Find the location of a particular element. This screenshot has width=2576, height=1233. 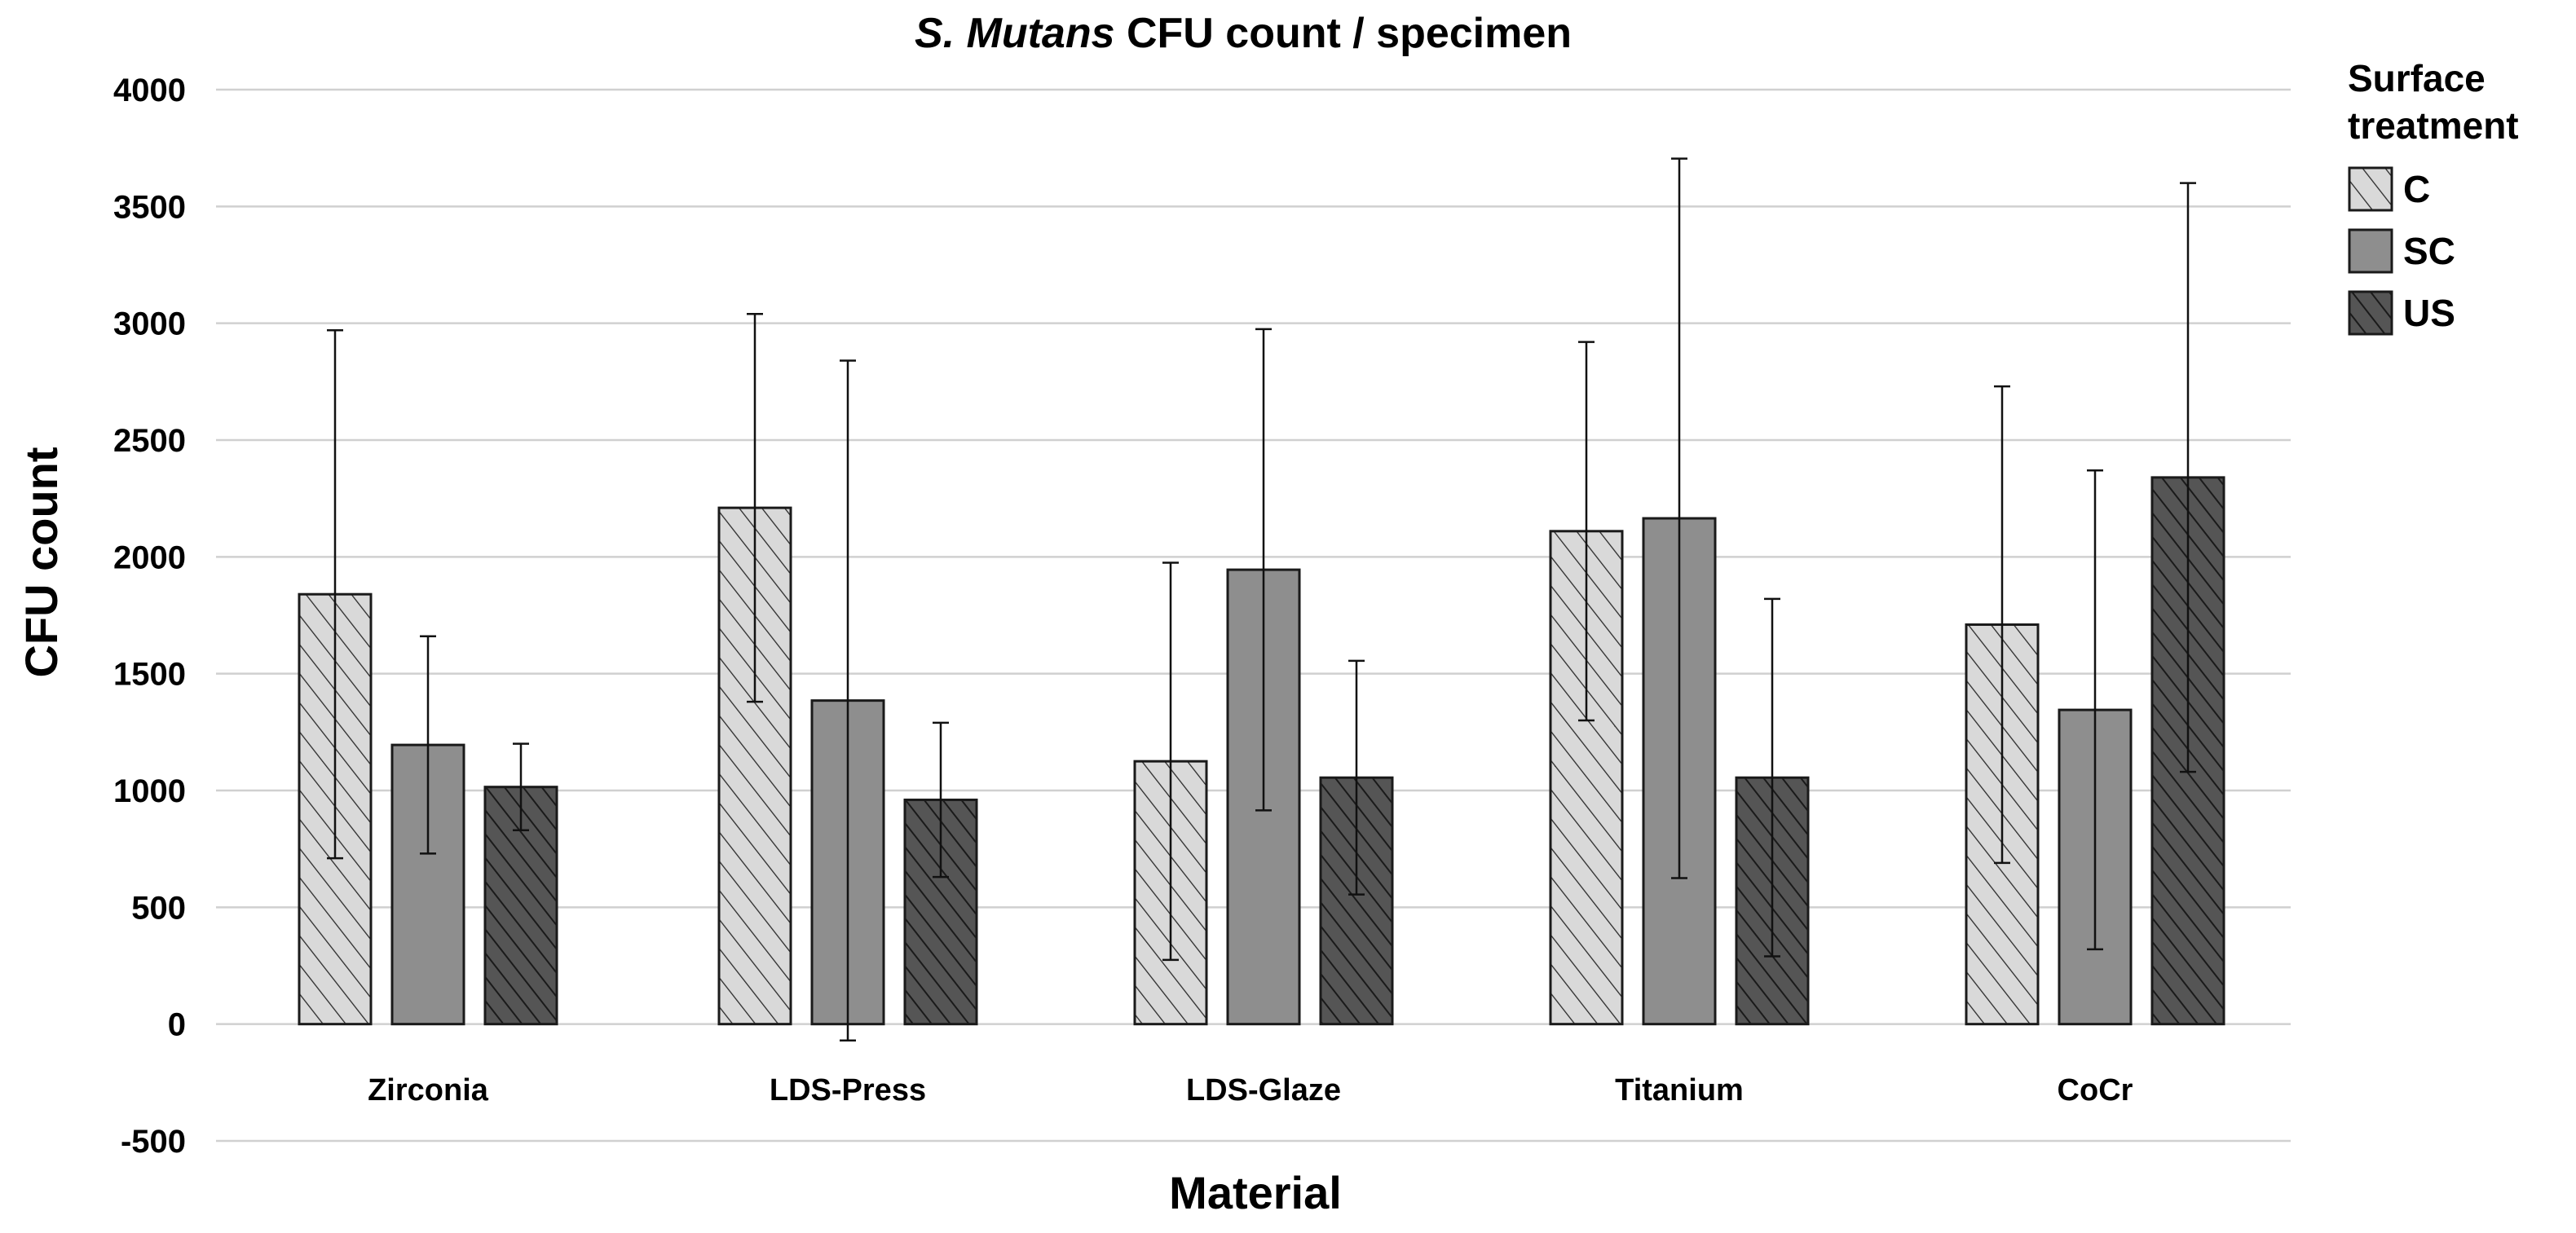

legend-swatch-us is located at coordinates (2370, 313).